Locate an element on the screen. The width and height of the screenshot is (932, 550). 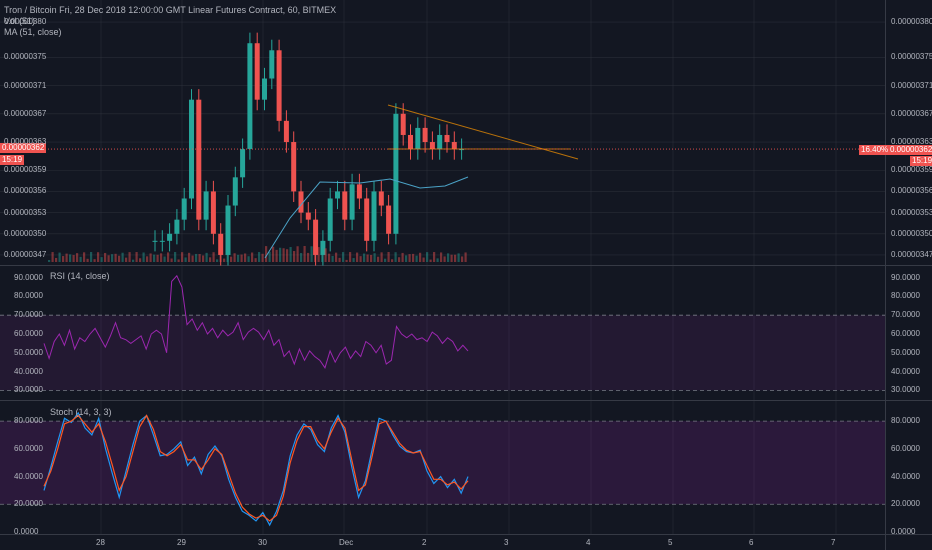
rsi-axis-label-left: 30.0000 is located at coordinates (28, 390).